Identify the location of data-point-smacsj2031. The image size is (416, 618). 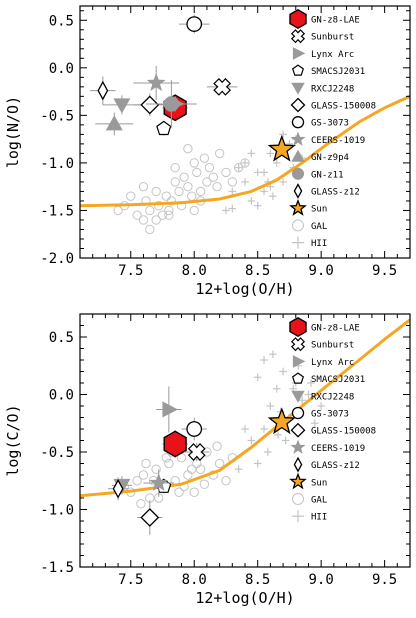
(164, 128).